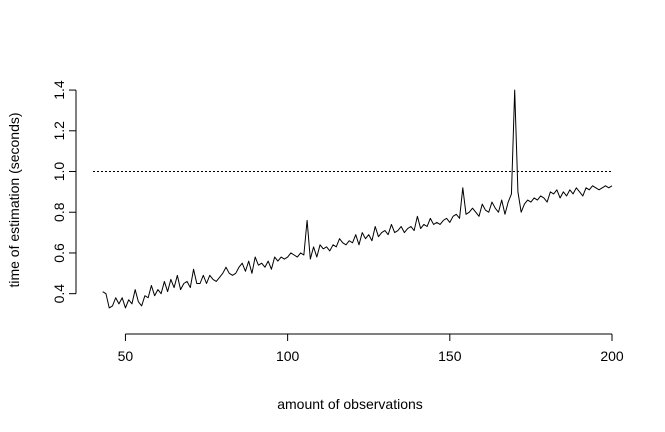  What do you see at coordinates (64, 192) in the screenshot?
I see `y-axis: 0.4 0.6 0.8 1.0 1.2 1.4` at bounding box center [64, 192].